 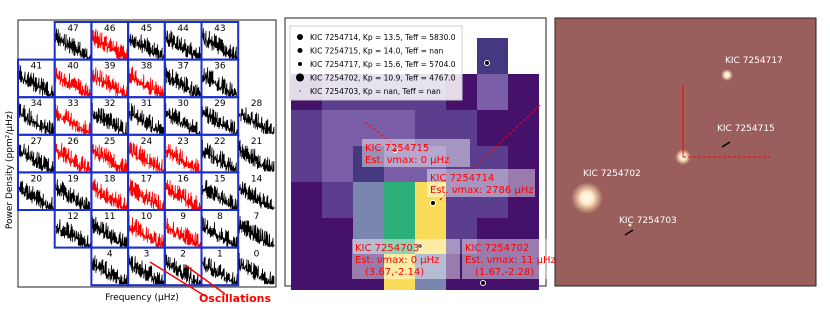 I want to click on cell-label: 18, so click(x=110, y=179).